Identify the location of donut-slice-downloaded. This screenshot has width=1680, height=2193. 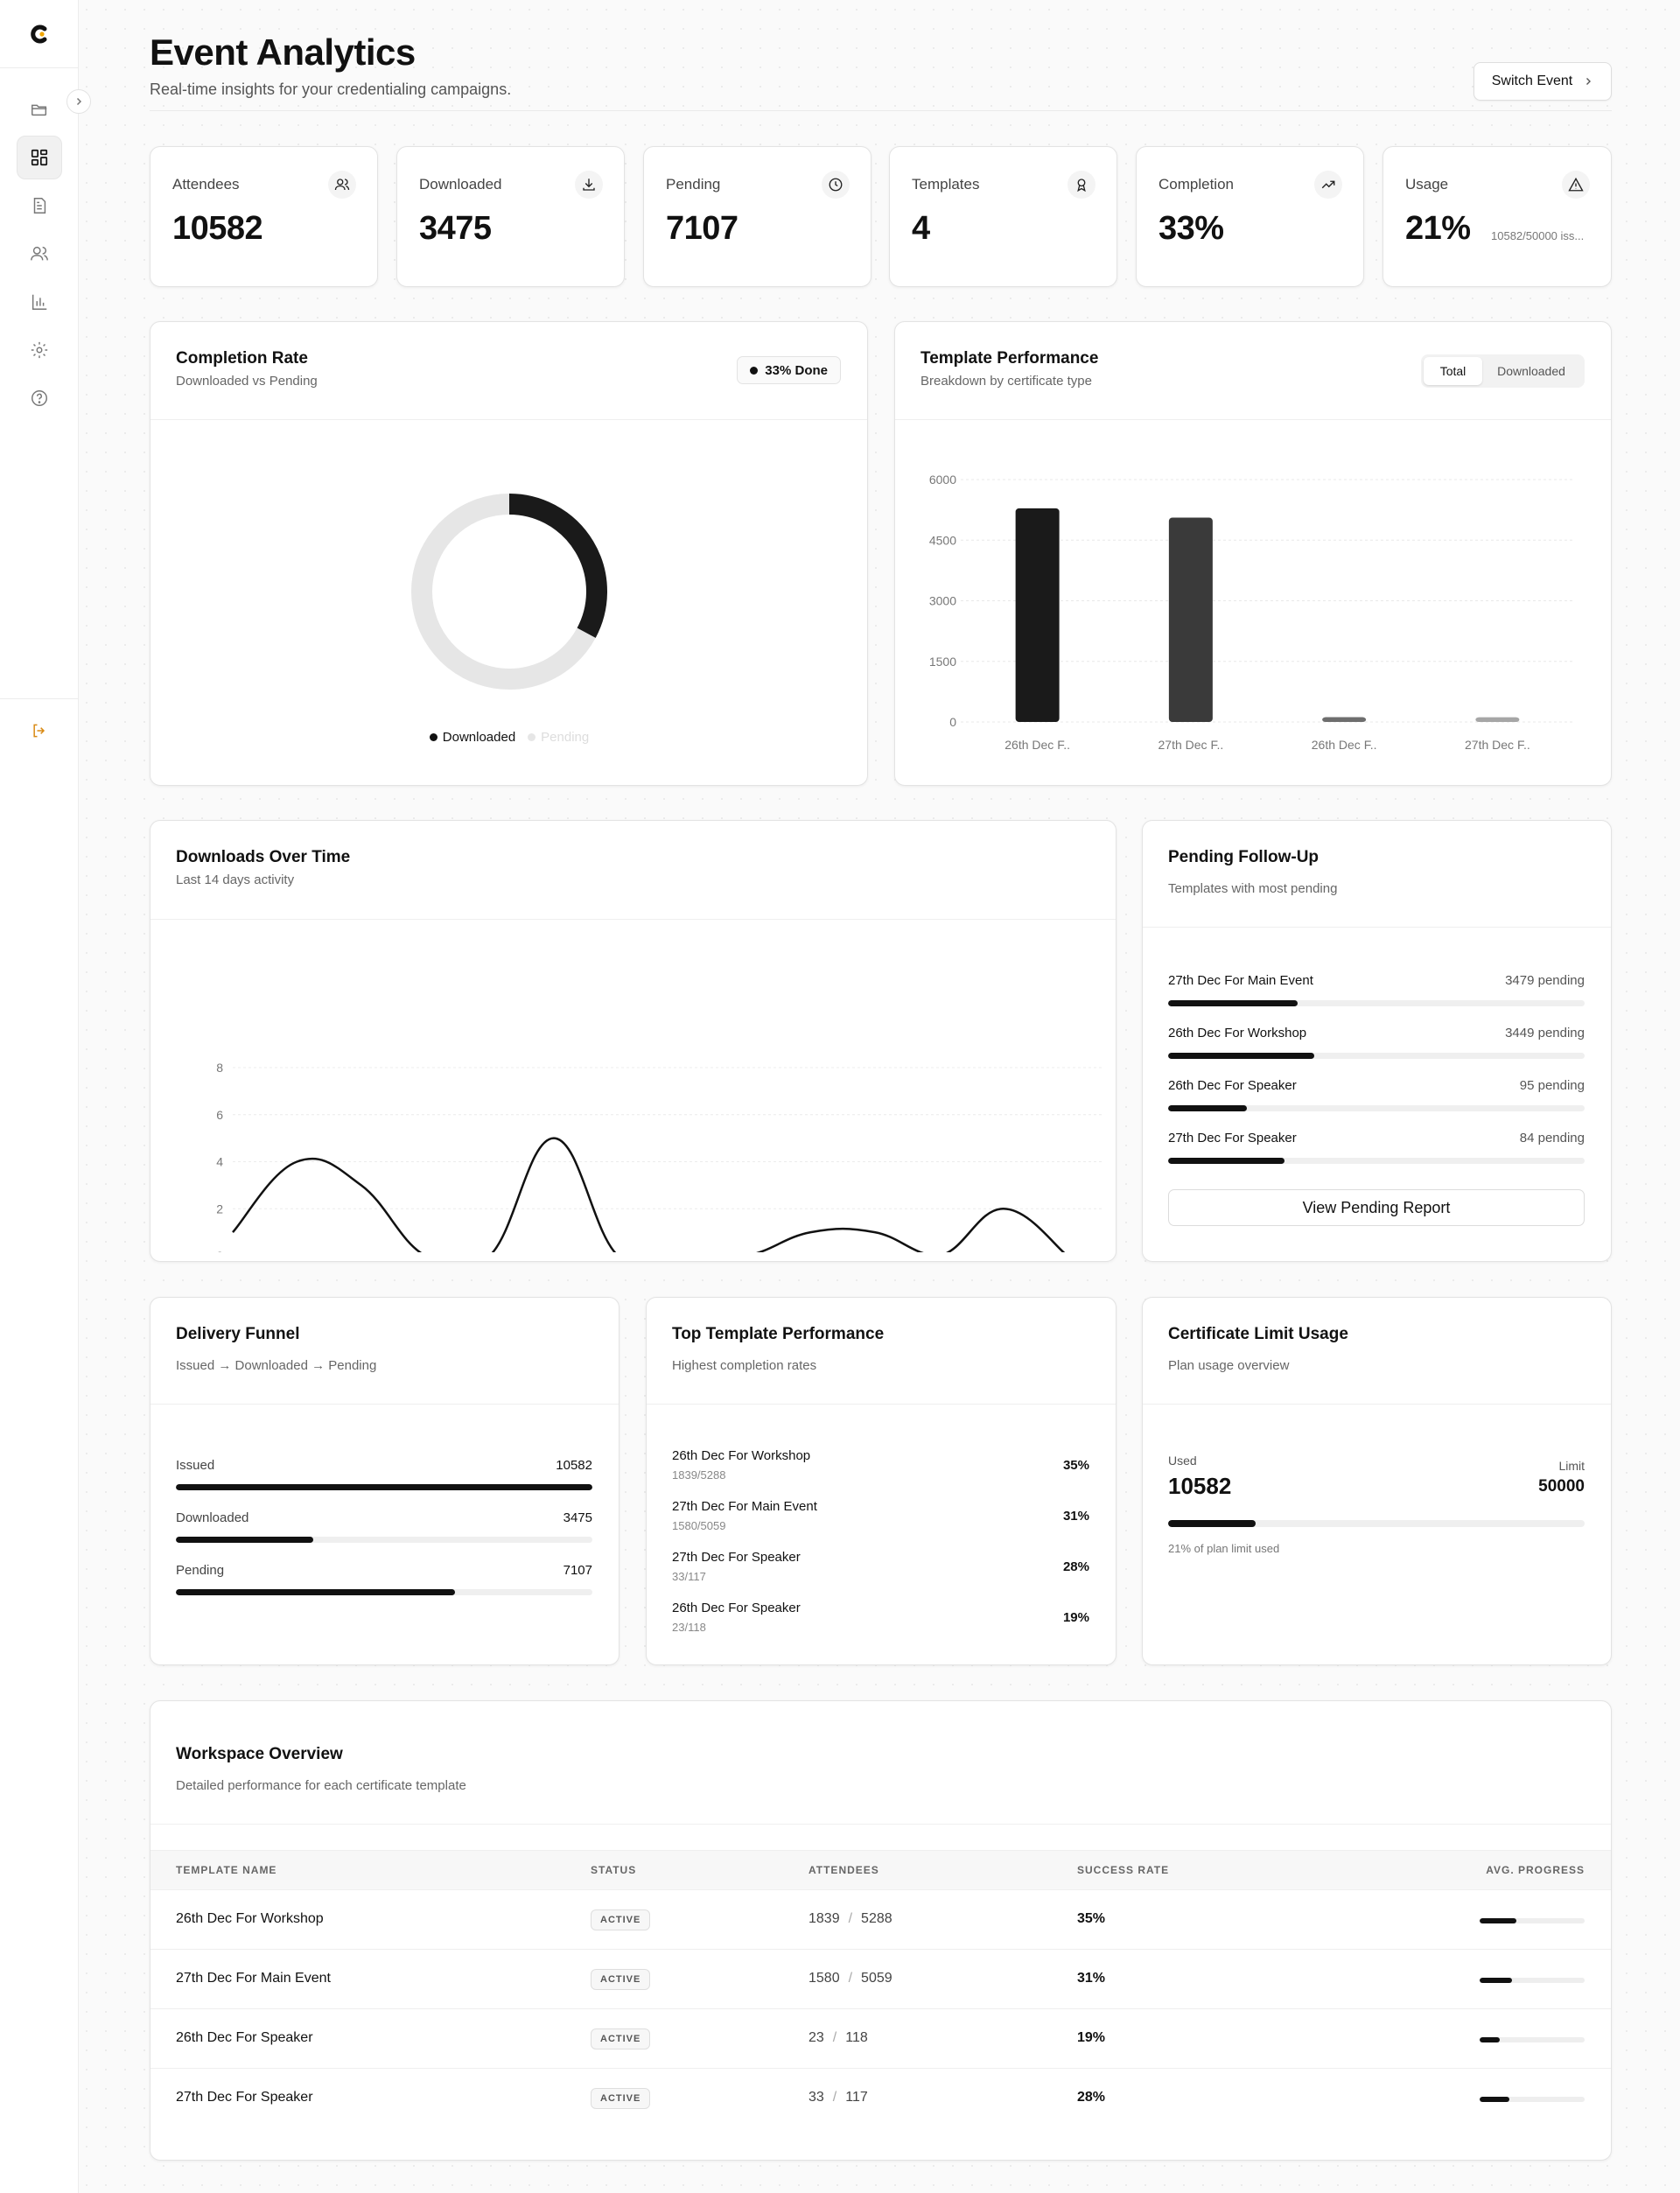
(557, 566).